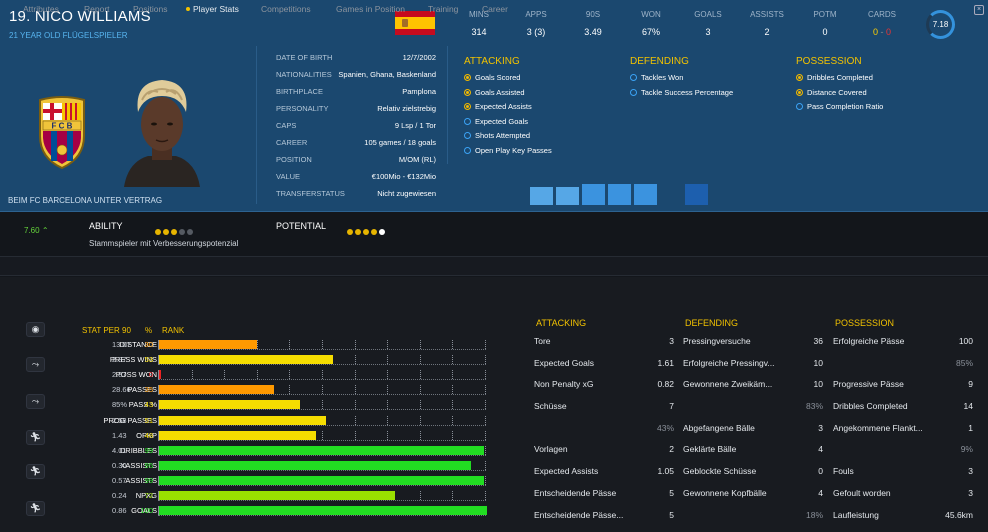 The image size is (988, 532). Describe the element at coordinates (561, 323) in the screenshot. I see `stat-column-title: ATTACKING` at that location.